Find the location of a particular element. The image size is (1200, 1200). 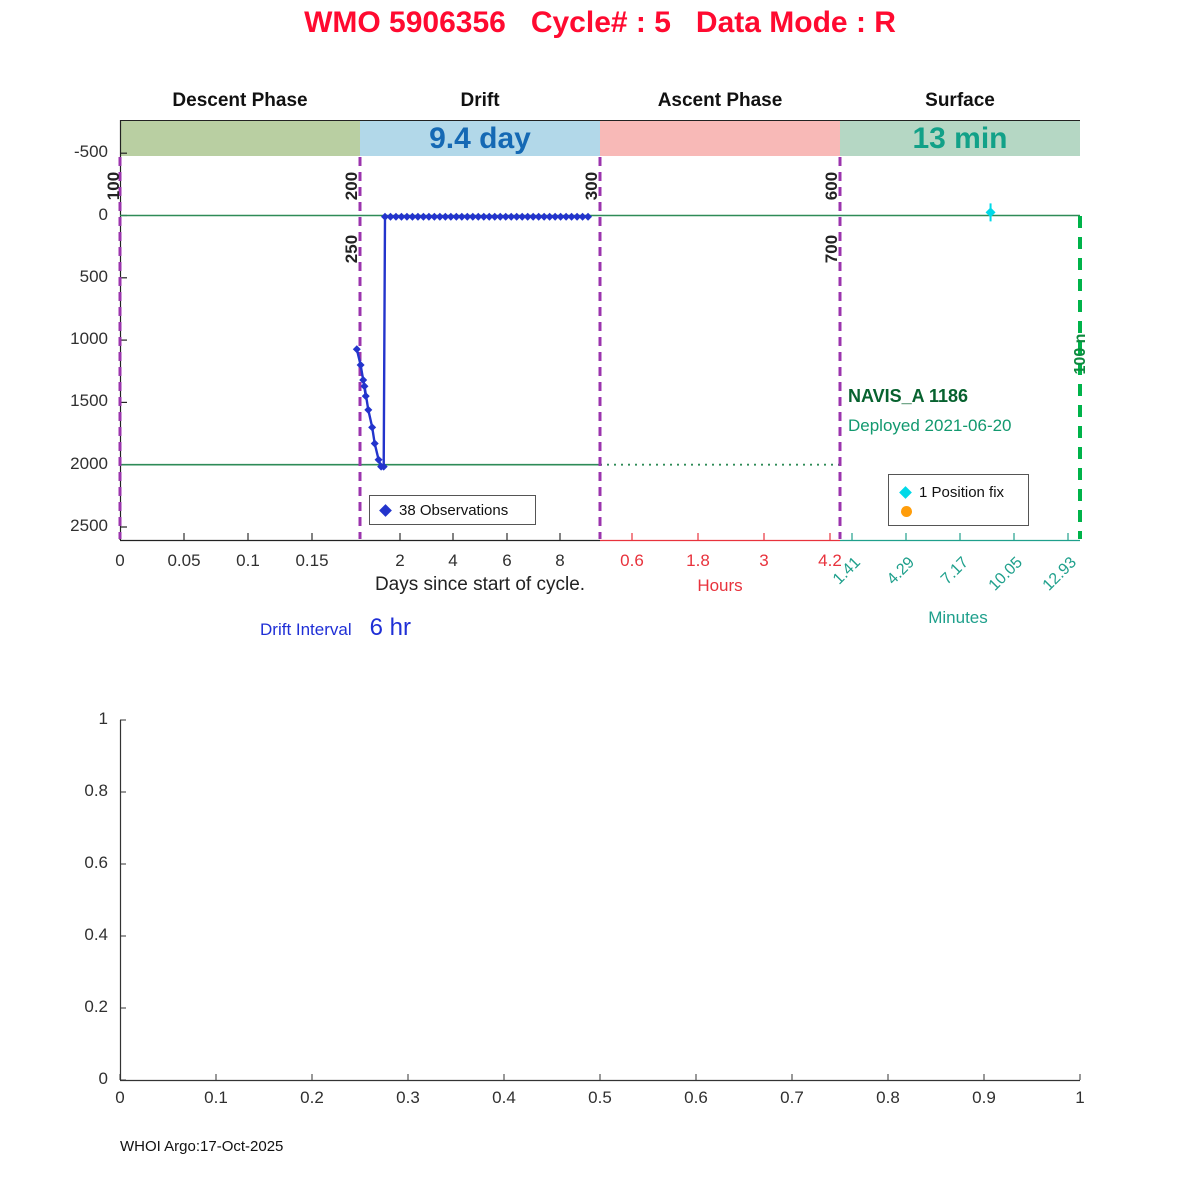

x-axis-tick-label: 2 is located at coordinates (400, 560).